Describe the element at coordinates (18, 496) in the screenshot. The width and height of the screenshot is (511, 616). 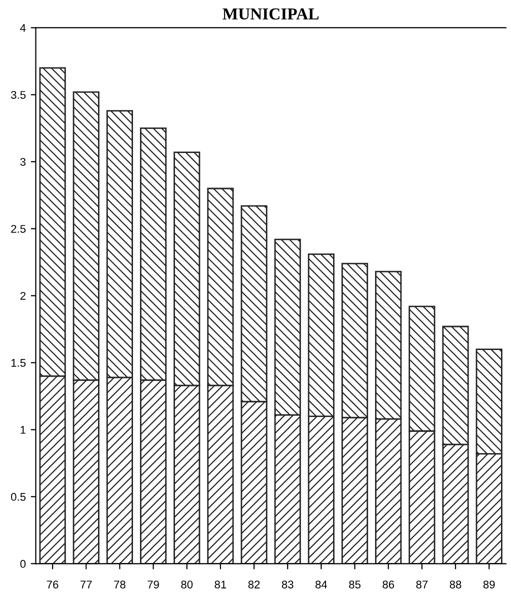
I see `y-tick-label: 0.5` at that location.